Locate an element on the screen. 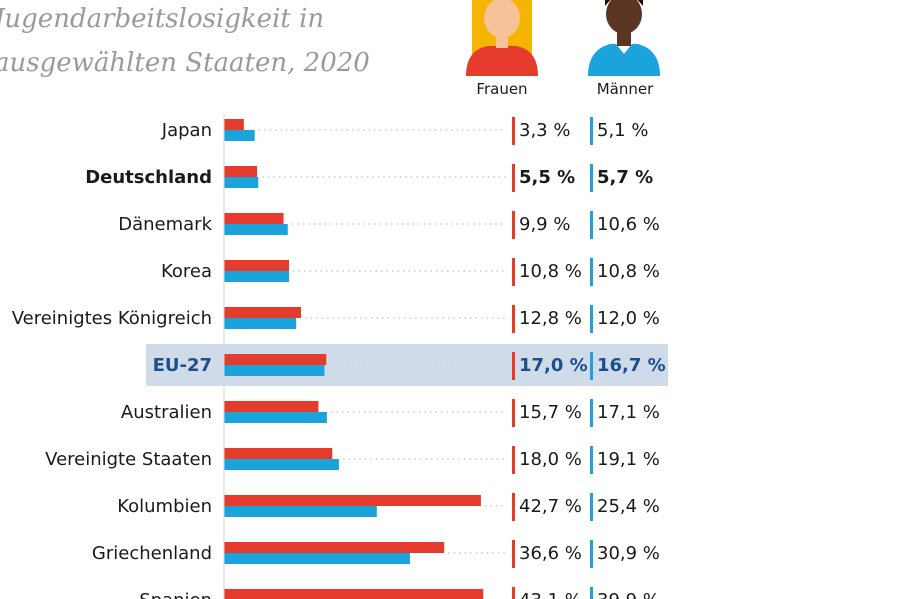 The height and width of the screenshot is (599, 900). marker-frauen-vereinigte-staaten is located at coordinates (513, 460).